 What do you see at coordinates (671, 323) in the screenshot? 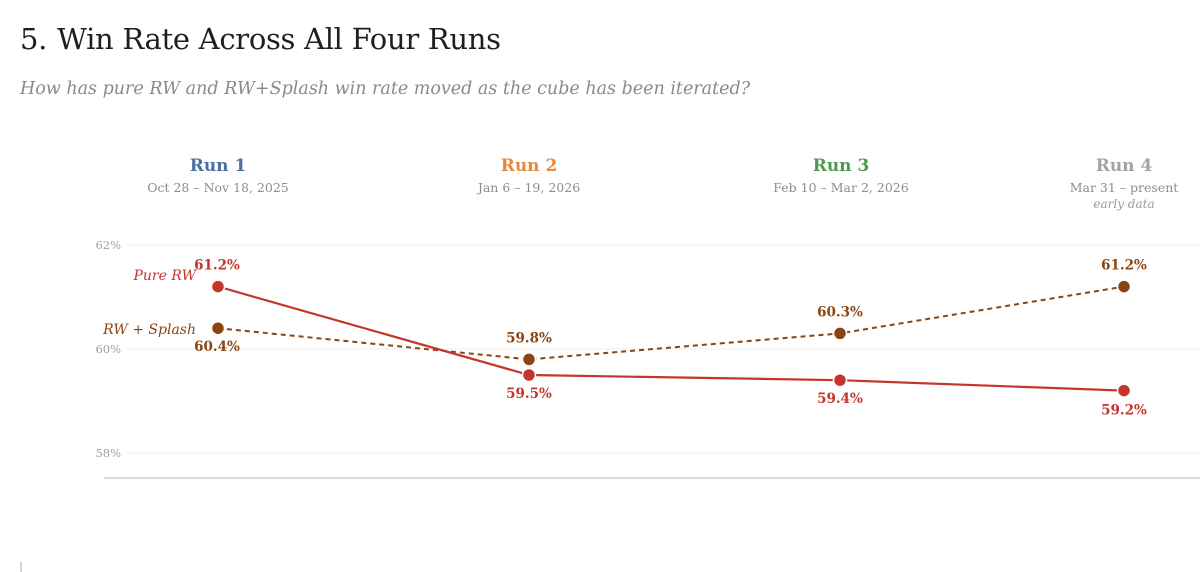
I see `series-line-rw-splash` at bounding box center [671, 323].